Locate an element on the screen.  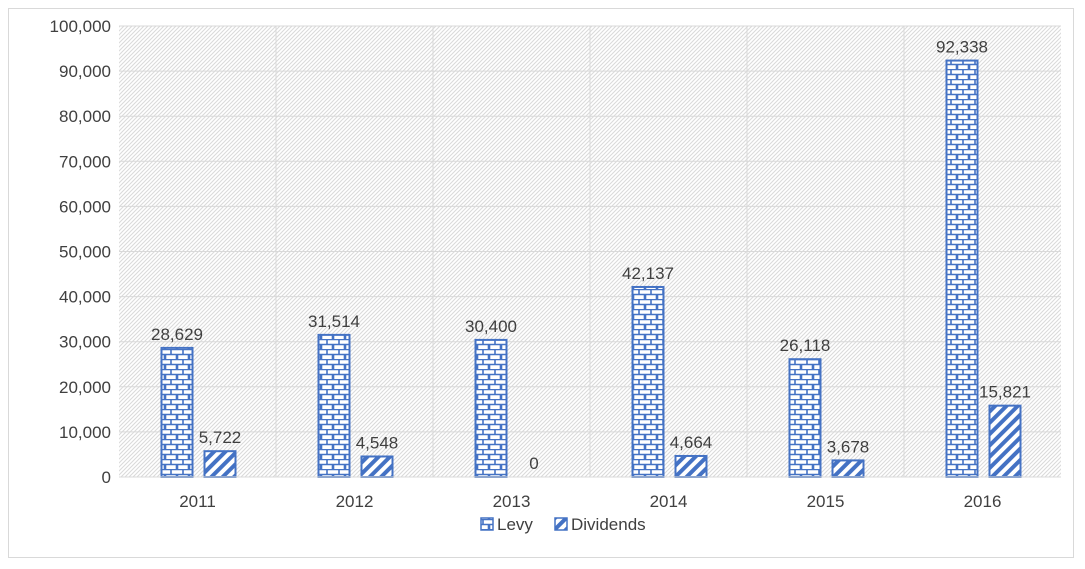
legend-label-dividends: Dividends is located at coordinates (608, 524).